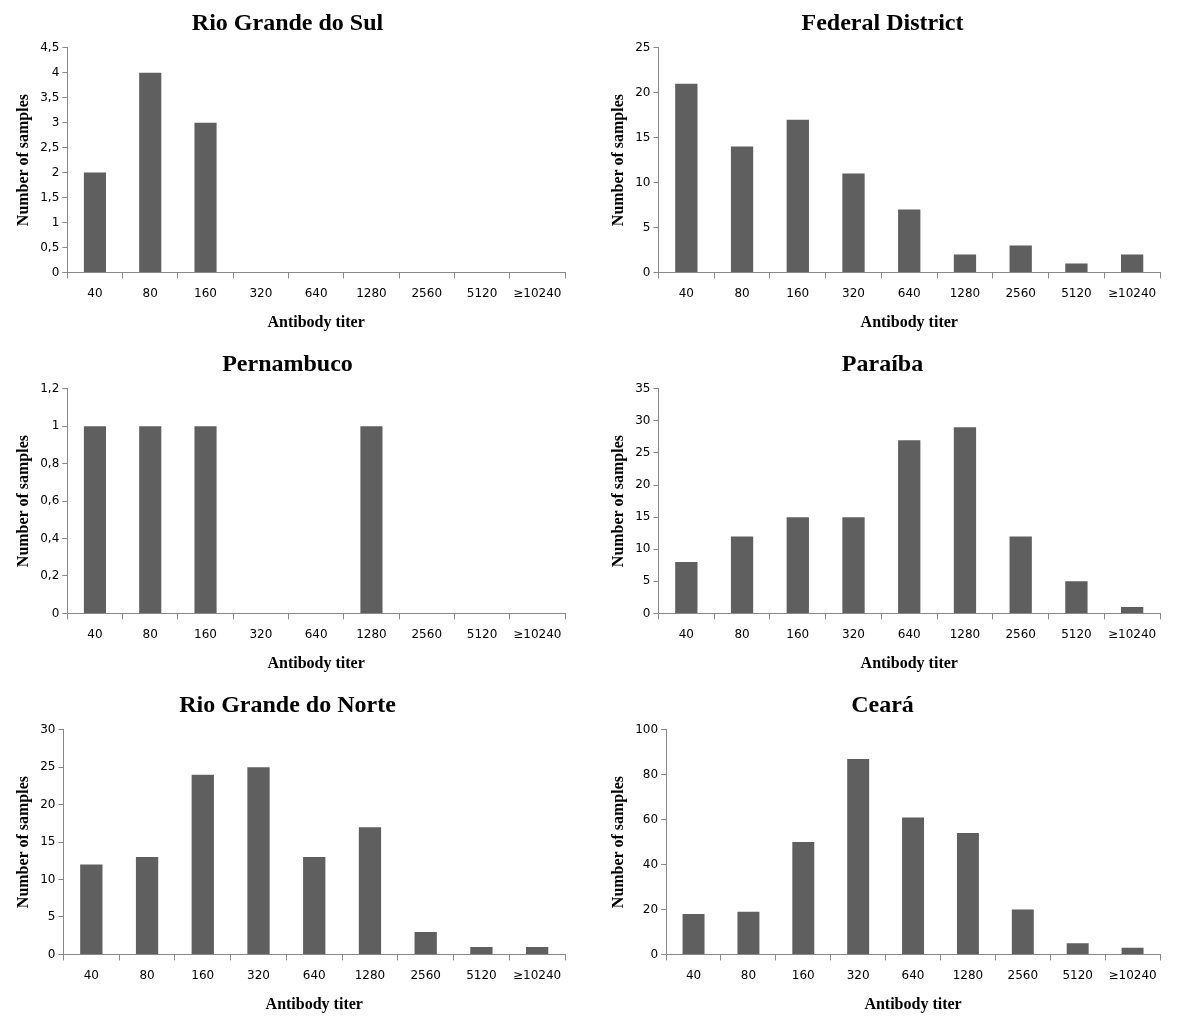 This screenshot has width=1190, height=1023. What do you see at coordinates (50, 46) in the screenshot?
I see `y-tick-label: 4,5` at bounding box center [50, 46].